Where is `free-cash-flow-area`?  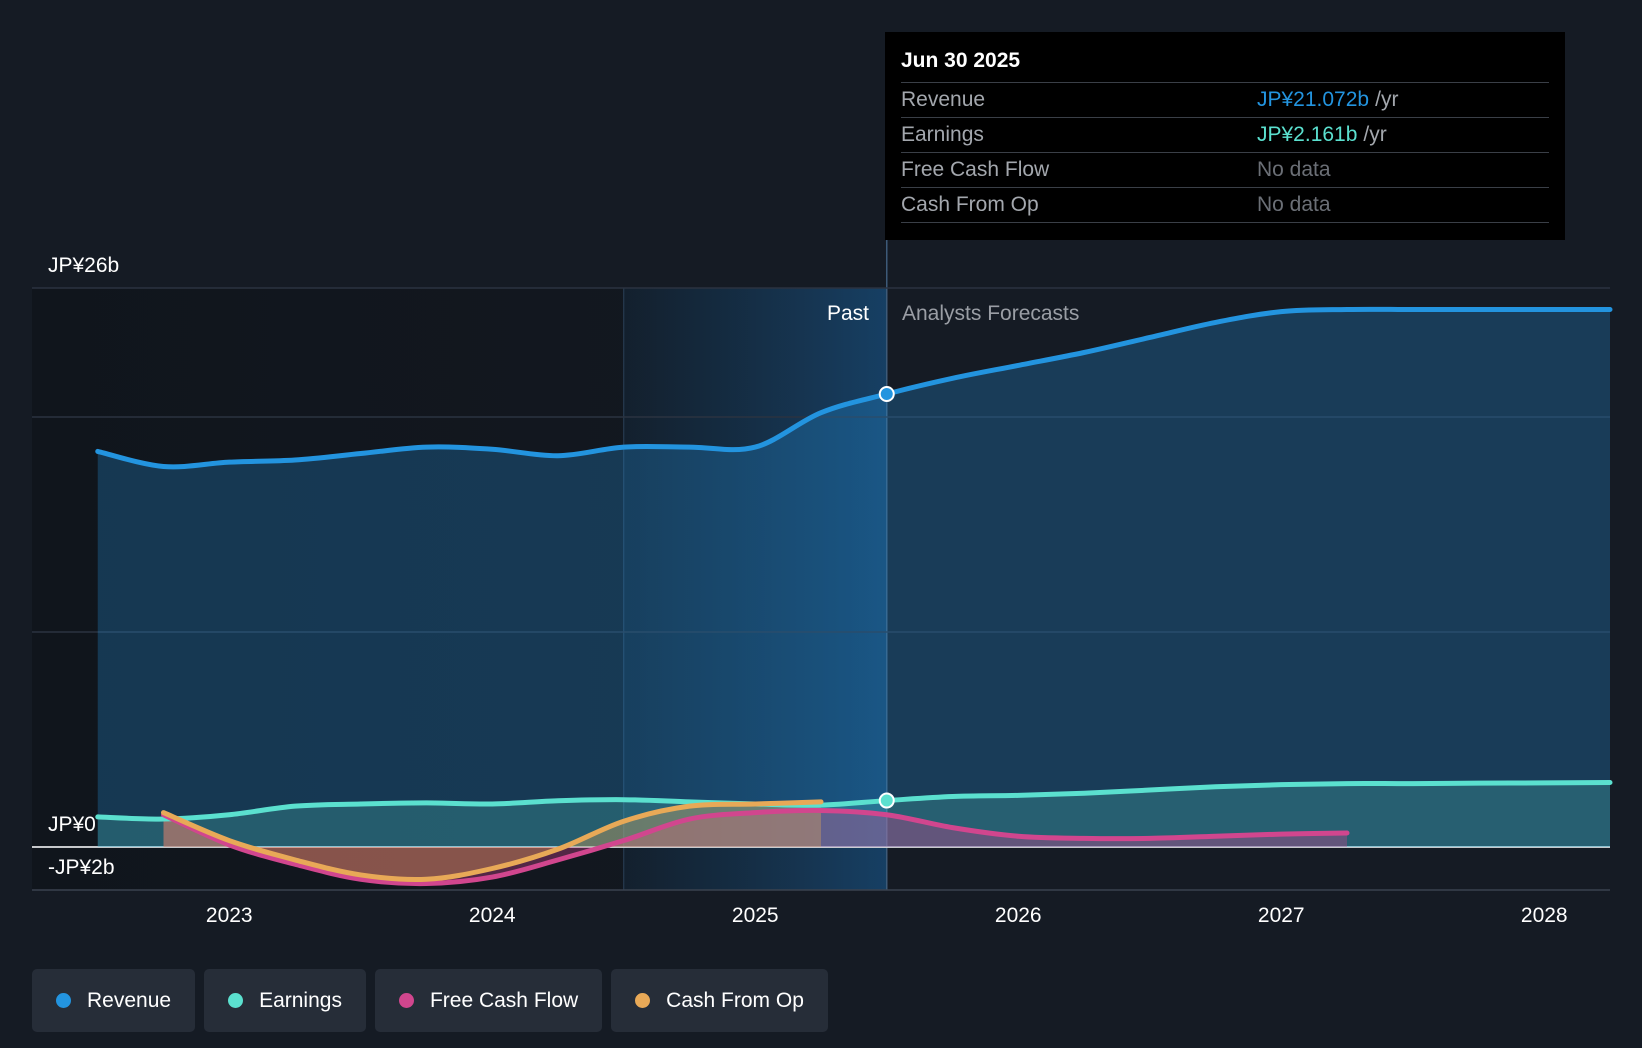
free-cash-flow-area is located at coordinates (755, 847).